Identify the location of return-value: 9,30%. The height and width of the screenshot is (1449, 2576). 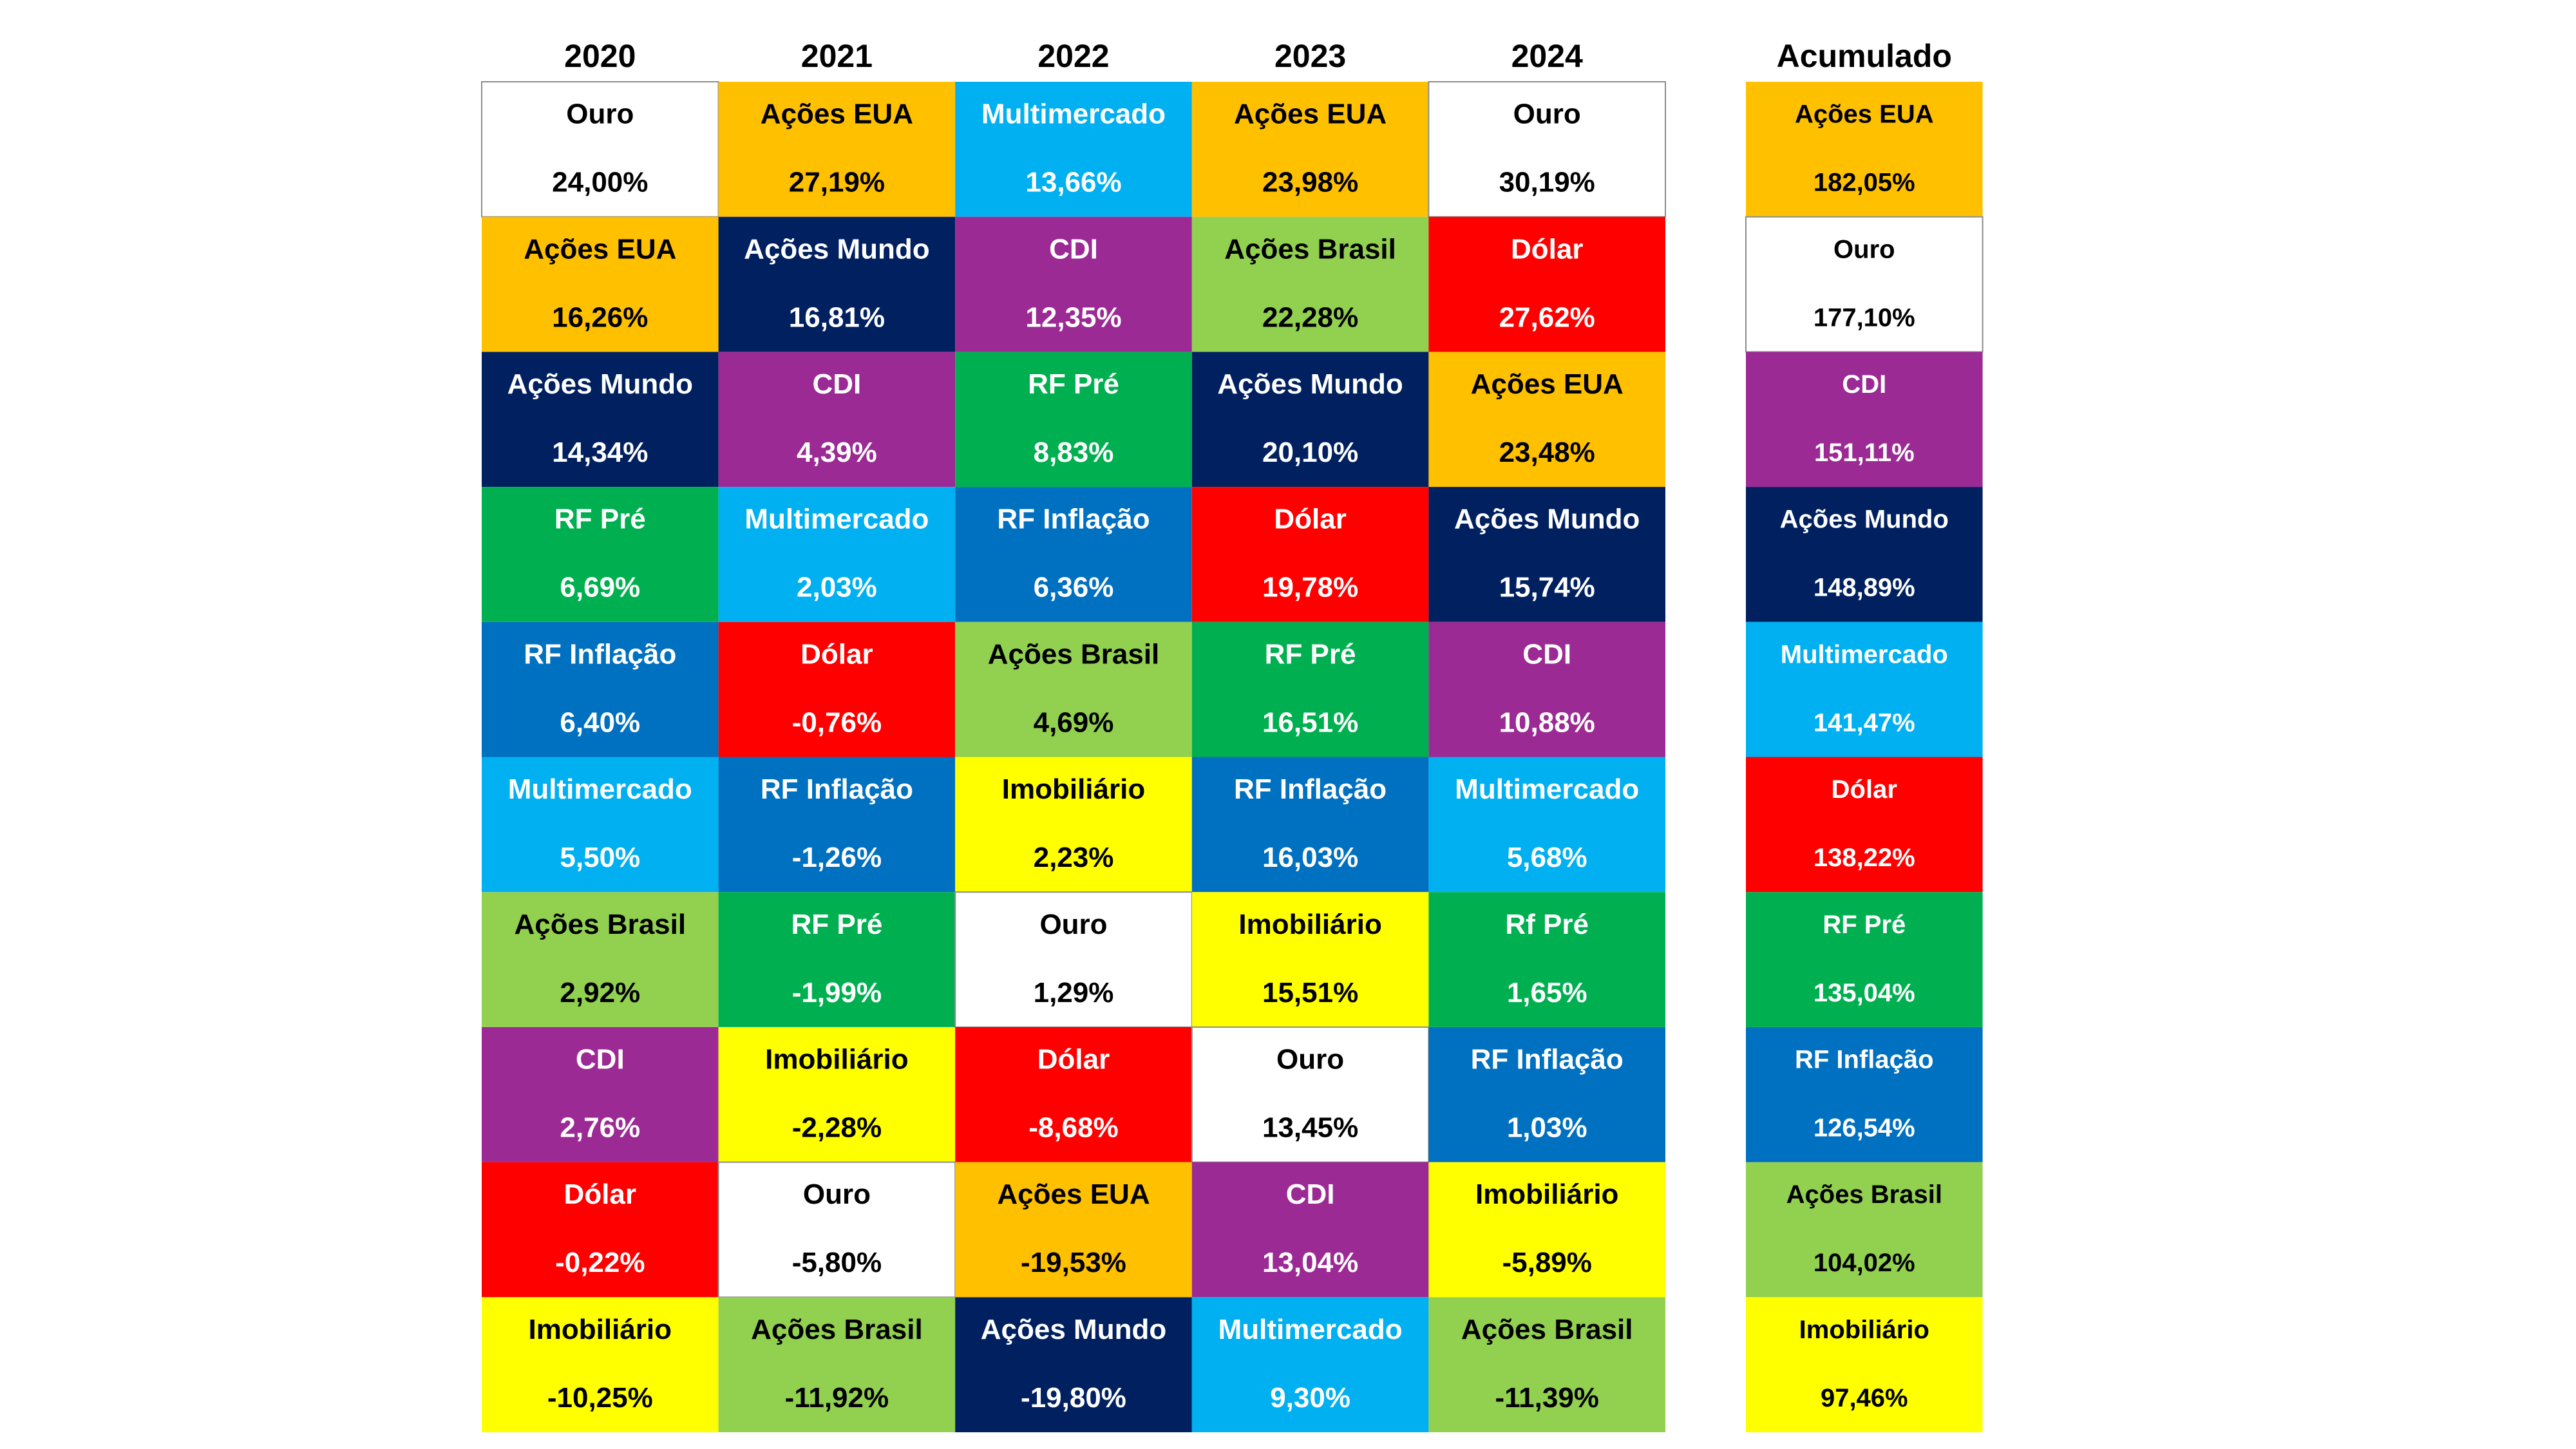
(1310, 1398).